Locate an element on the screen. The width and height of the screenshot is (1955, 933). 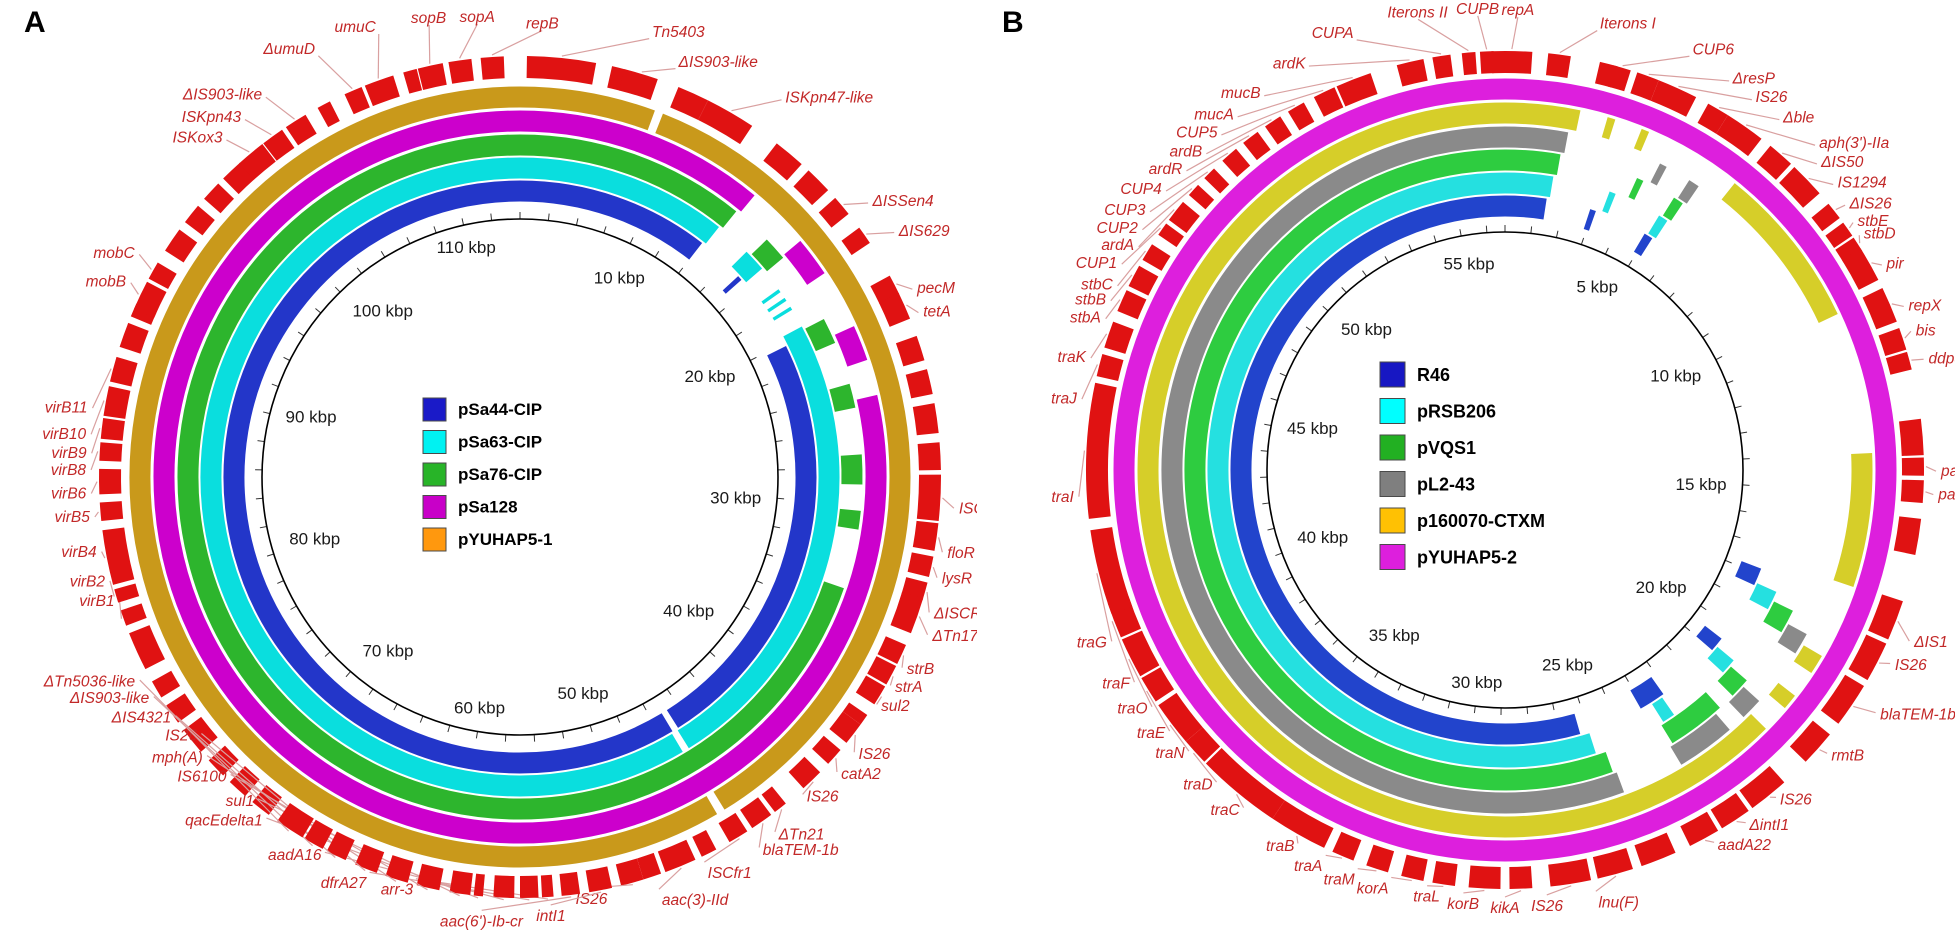
gene-label: CUPB is located at coordinates (1477, 9).